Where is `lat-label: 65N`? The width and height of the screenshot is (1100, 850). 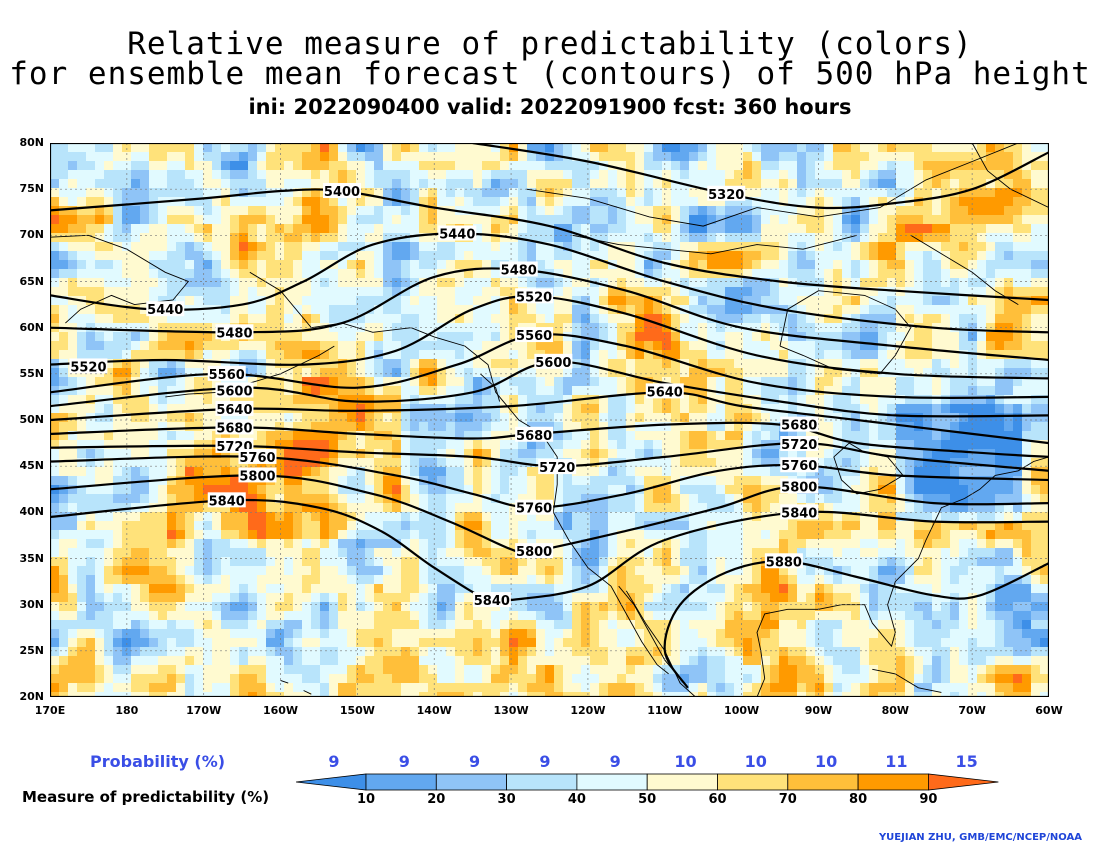 lat-label: 65N is located at coordinates (31, 281).